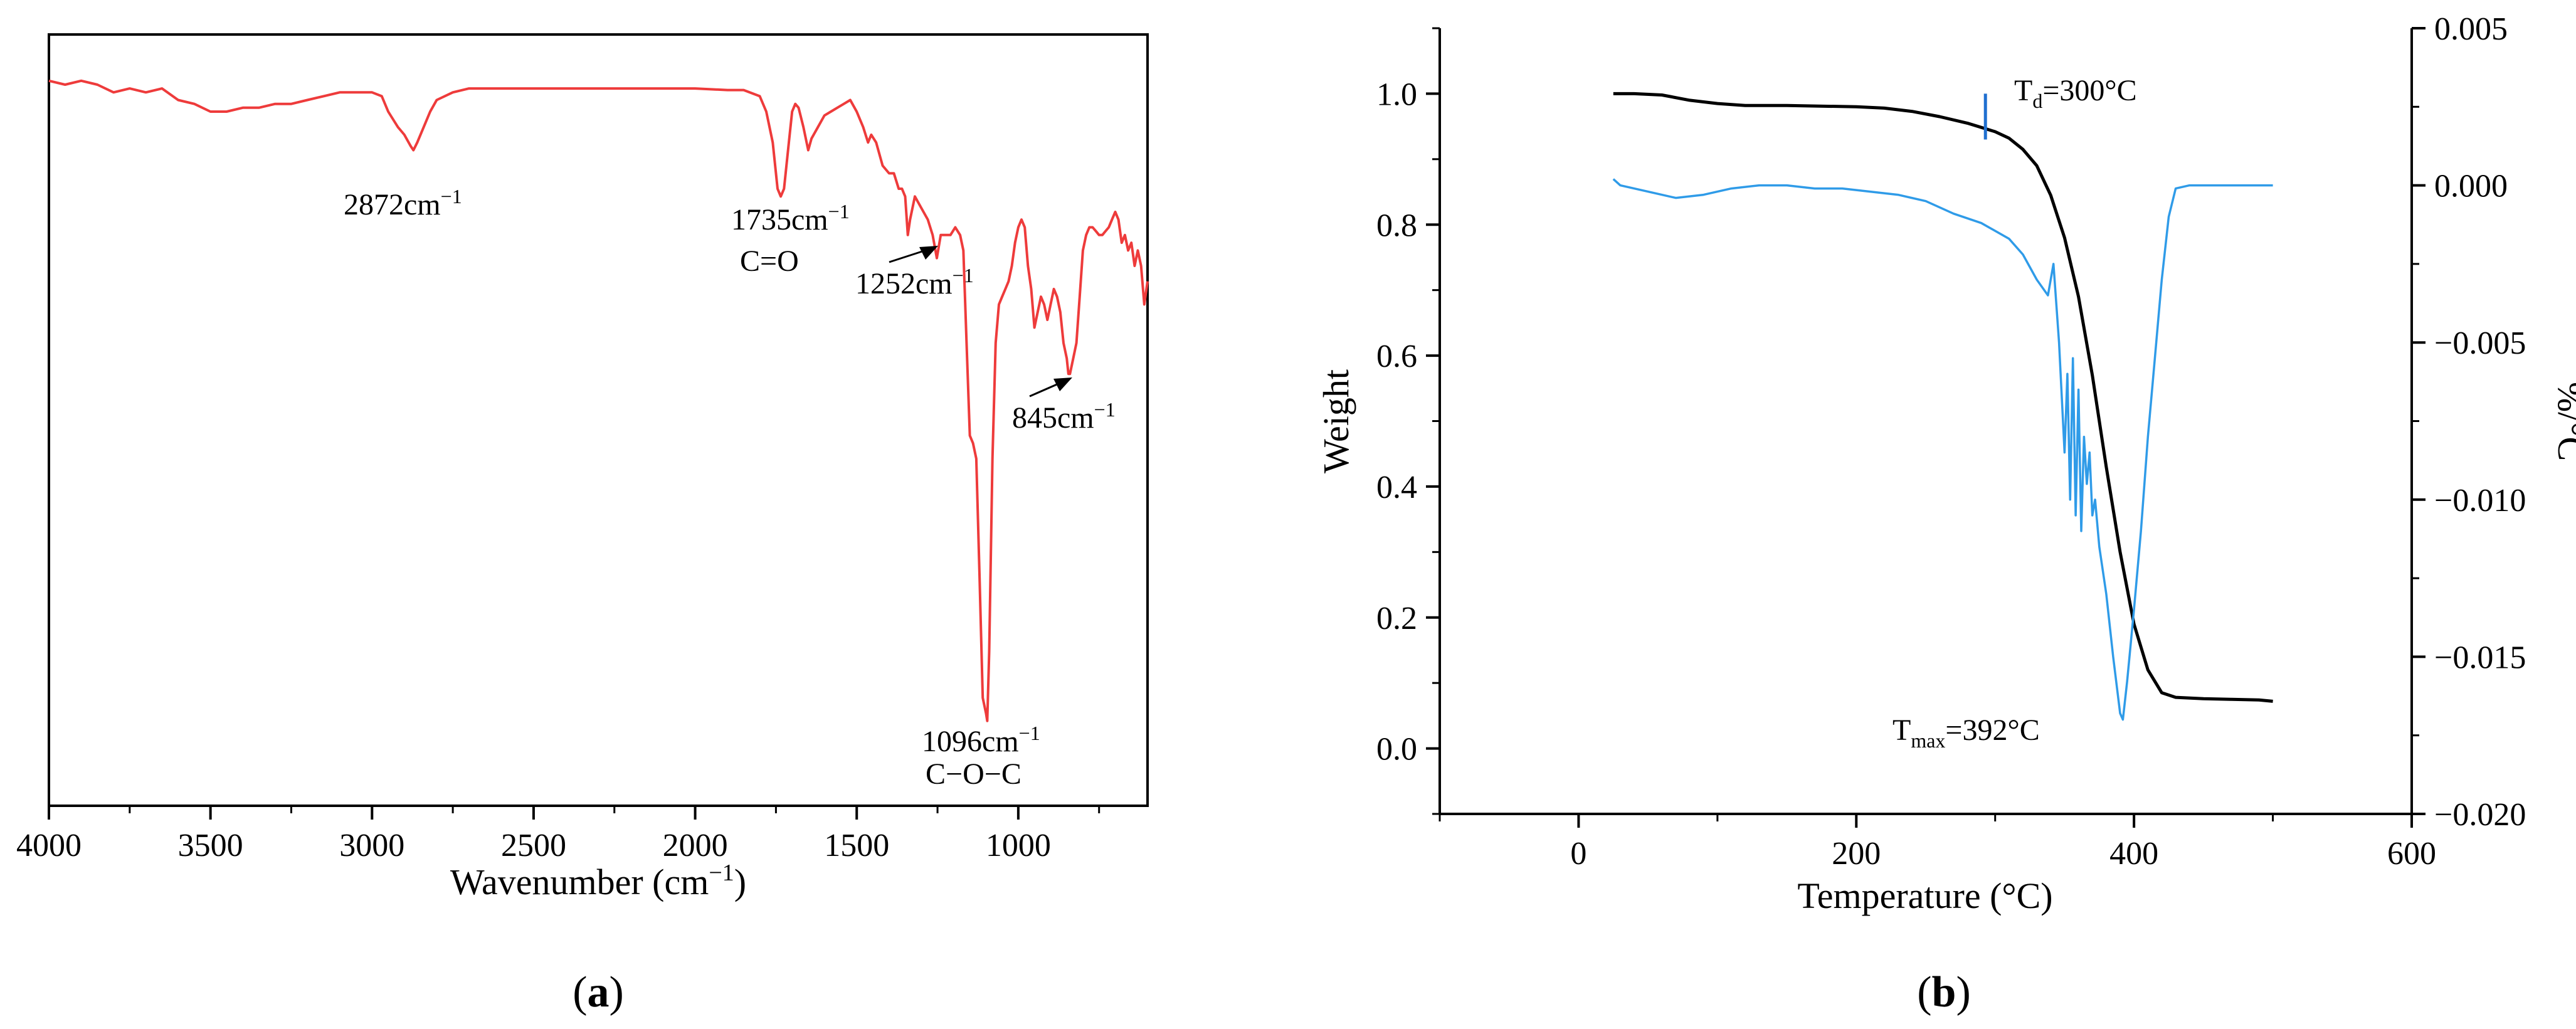  Describe the element at coordinates (2480, 657) in the screenshot. I see `panel-b-right-y-tick-label: −0.015` at that location.